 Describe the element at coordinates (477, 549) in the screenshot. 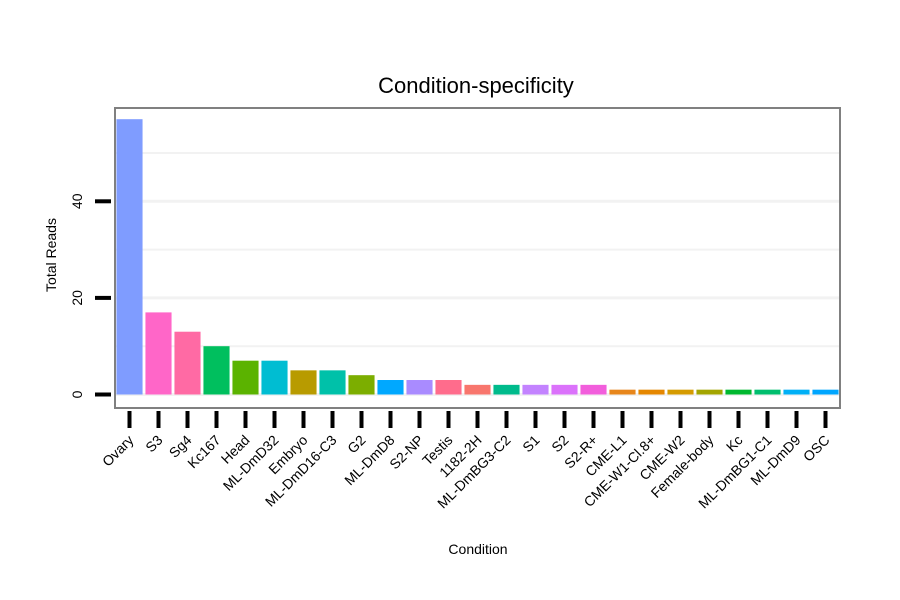

I see `x-axis-label: Condition` at that location.